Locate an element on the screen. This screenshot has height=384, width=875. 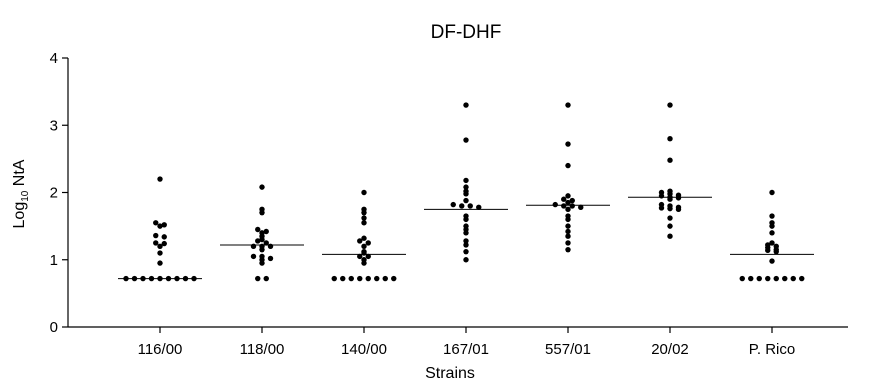
y-tick-label: 3 is located at coordinates (54, 125).